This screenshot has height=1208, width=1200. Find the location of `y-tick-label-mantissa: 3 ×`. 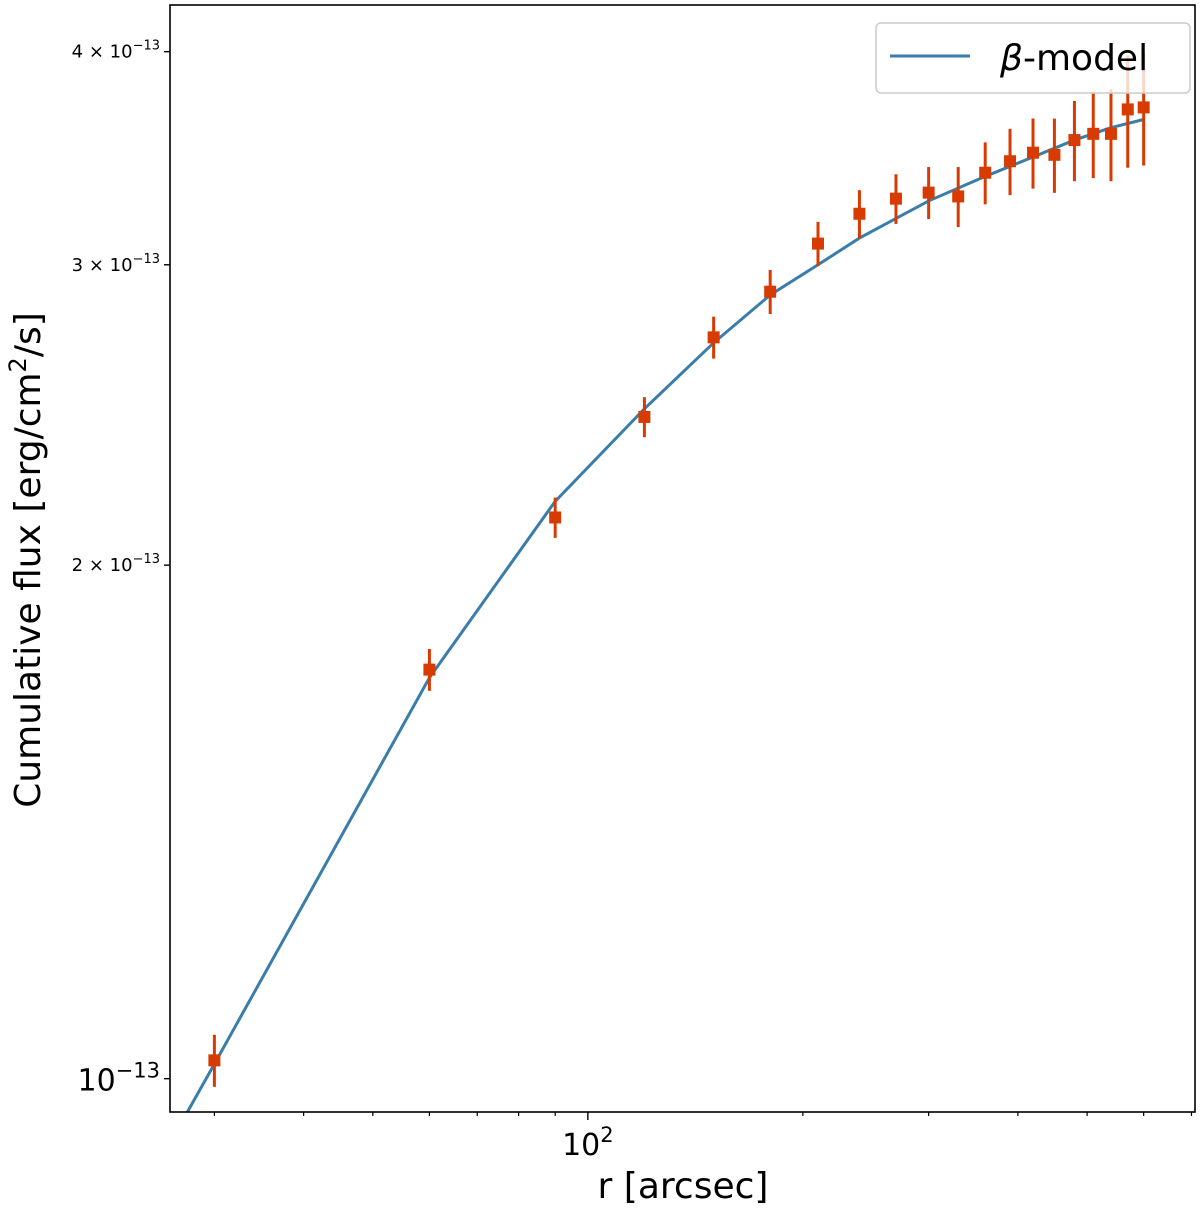

y-tick-label-mantissa: 3 × is located at coordinates (91, 265).